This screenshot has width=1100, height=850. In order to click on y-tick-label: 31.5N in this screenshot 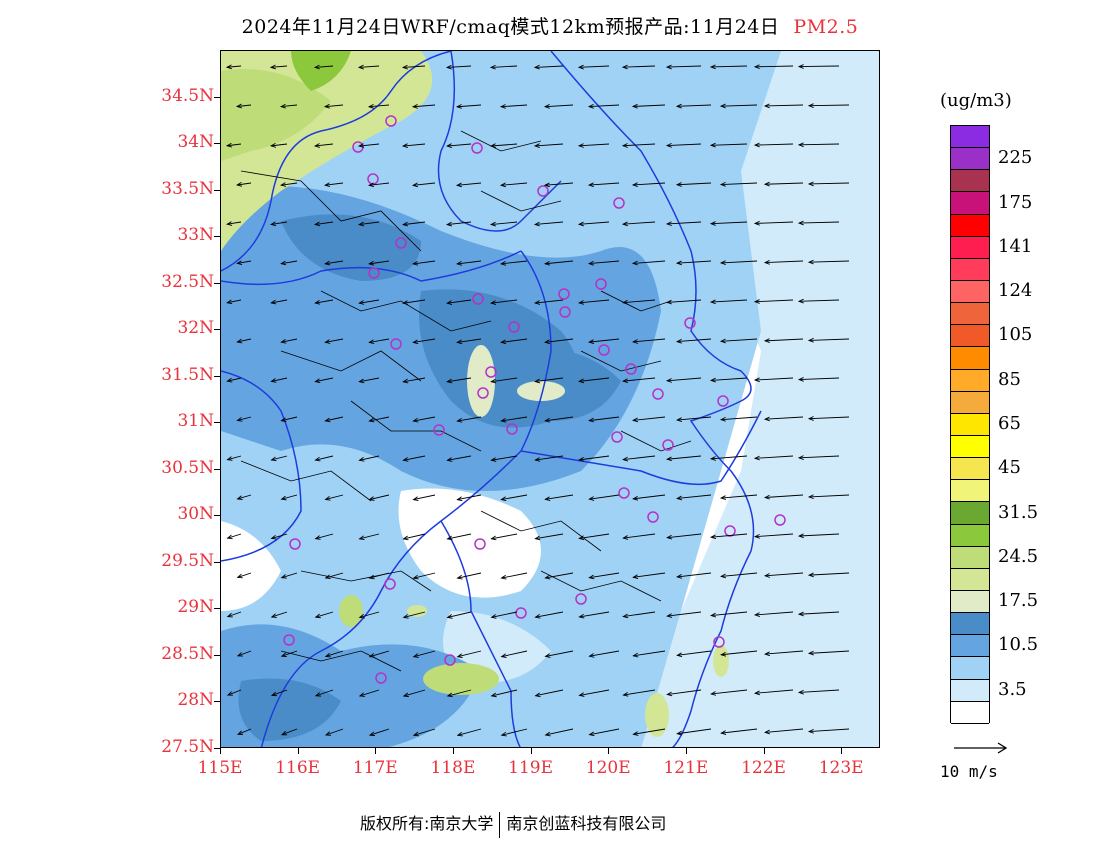, I will do `click(187, 374)`.